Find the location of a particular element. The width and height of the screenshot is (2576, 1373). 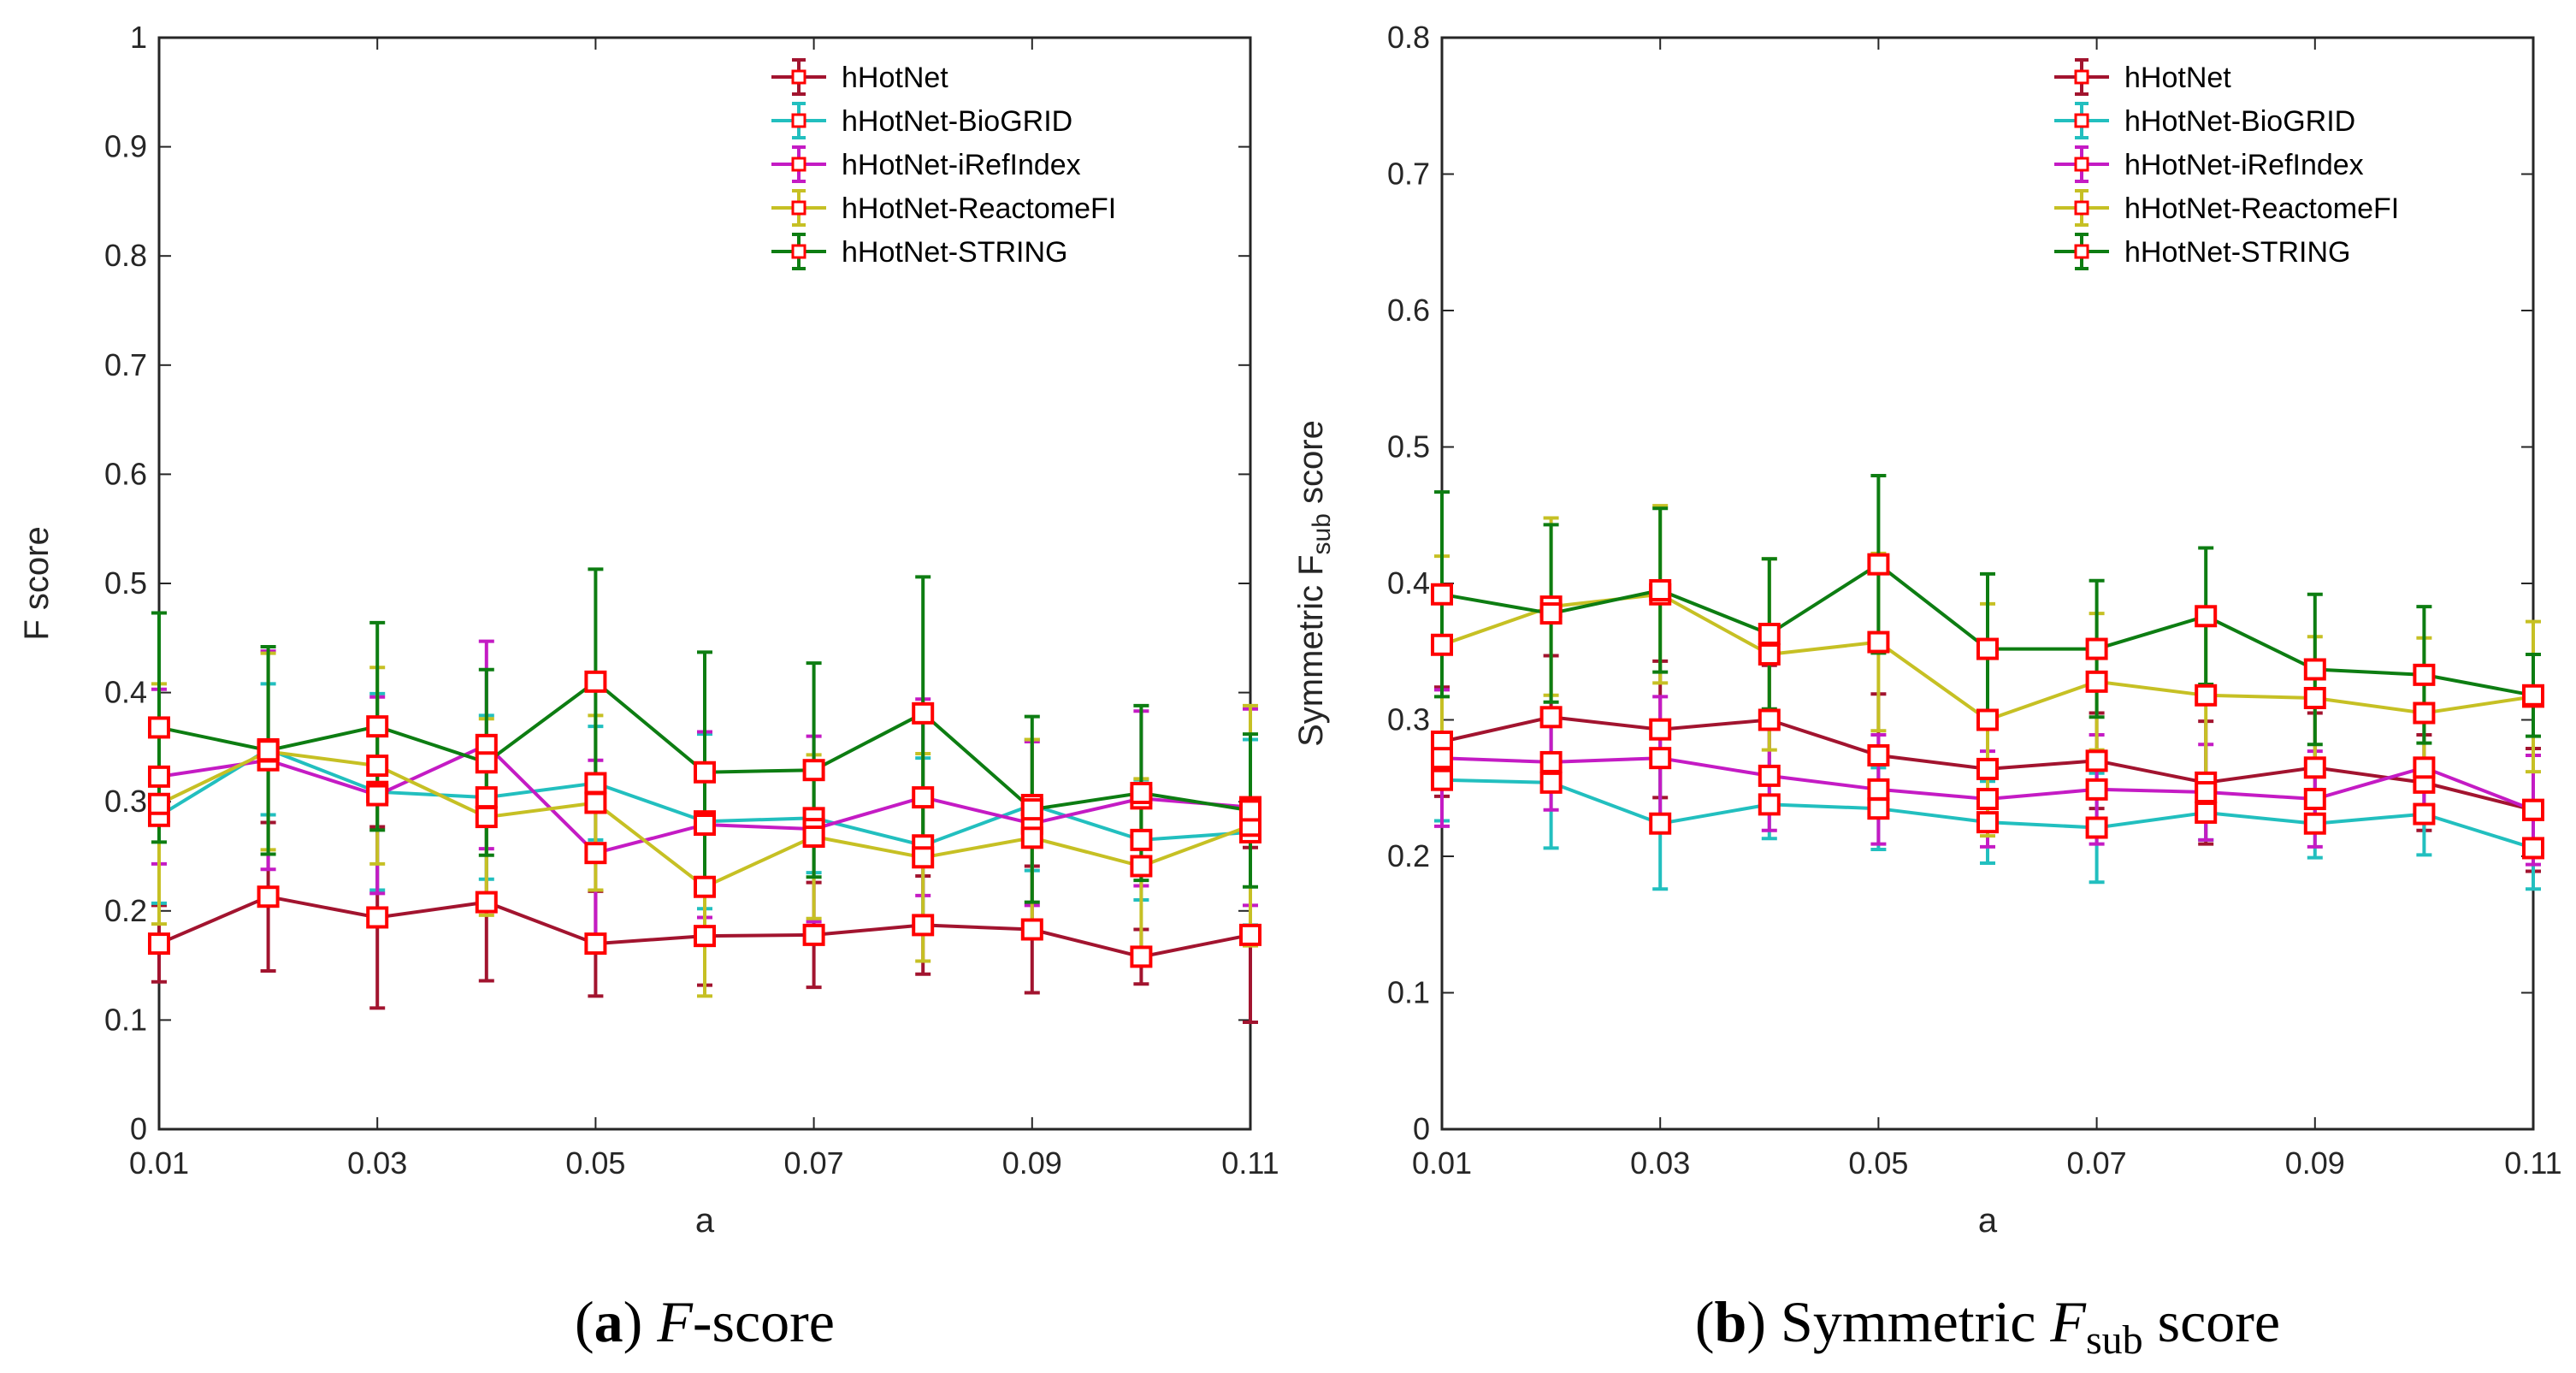

legend-item-a: hHotNet-iRefIndex is located at coordinates (926, 164).